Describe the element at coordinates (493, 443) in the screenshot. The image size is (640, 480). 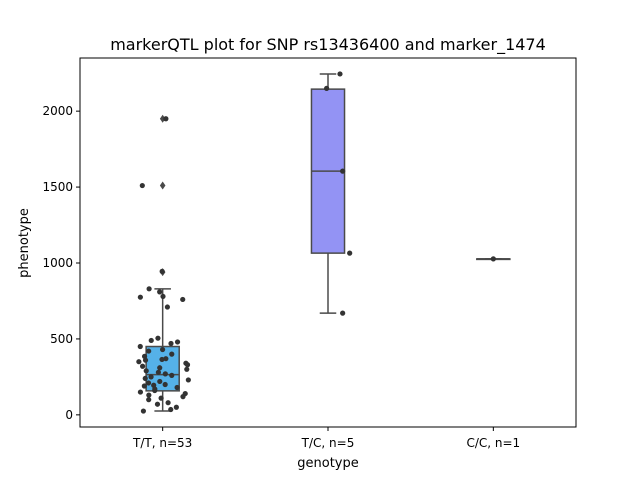
I see `x-tick-label-2: C/C, n=1` at that location.